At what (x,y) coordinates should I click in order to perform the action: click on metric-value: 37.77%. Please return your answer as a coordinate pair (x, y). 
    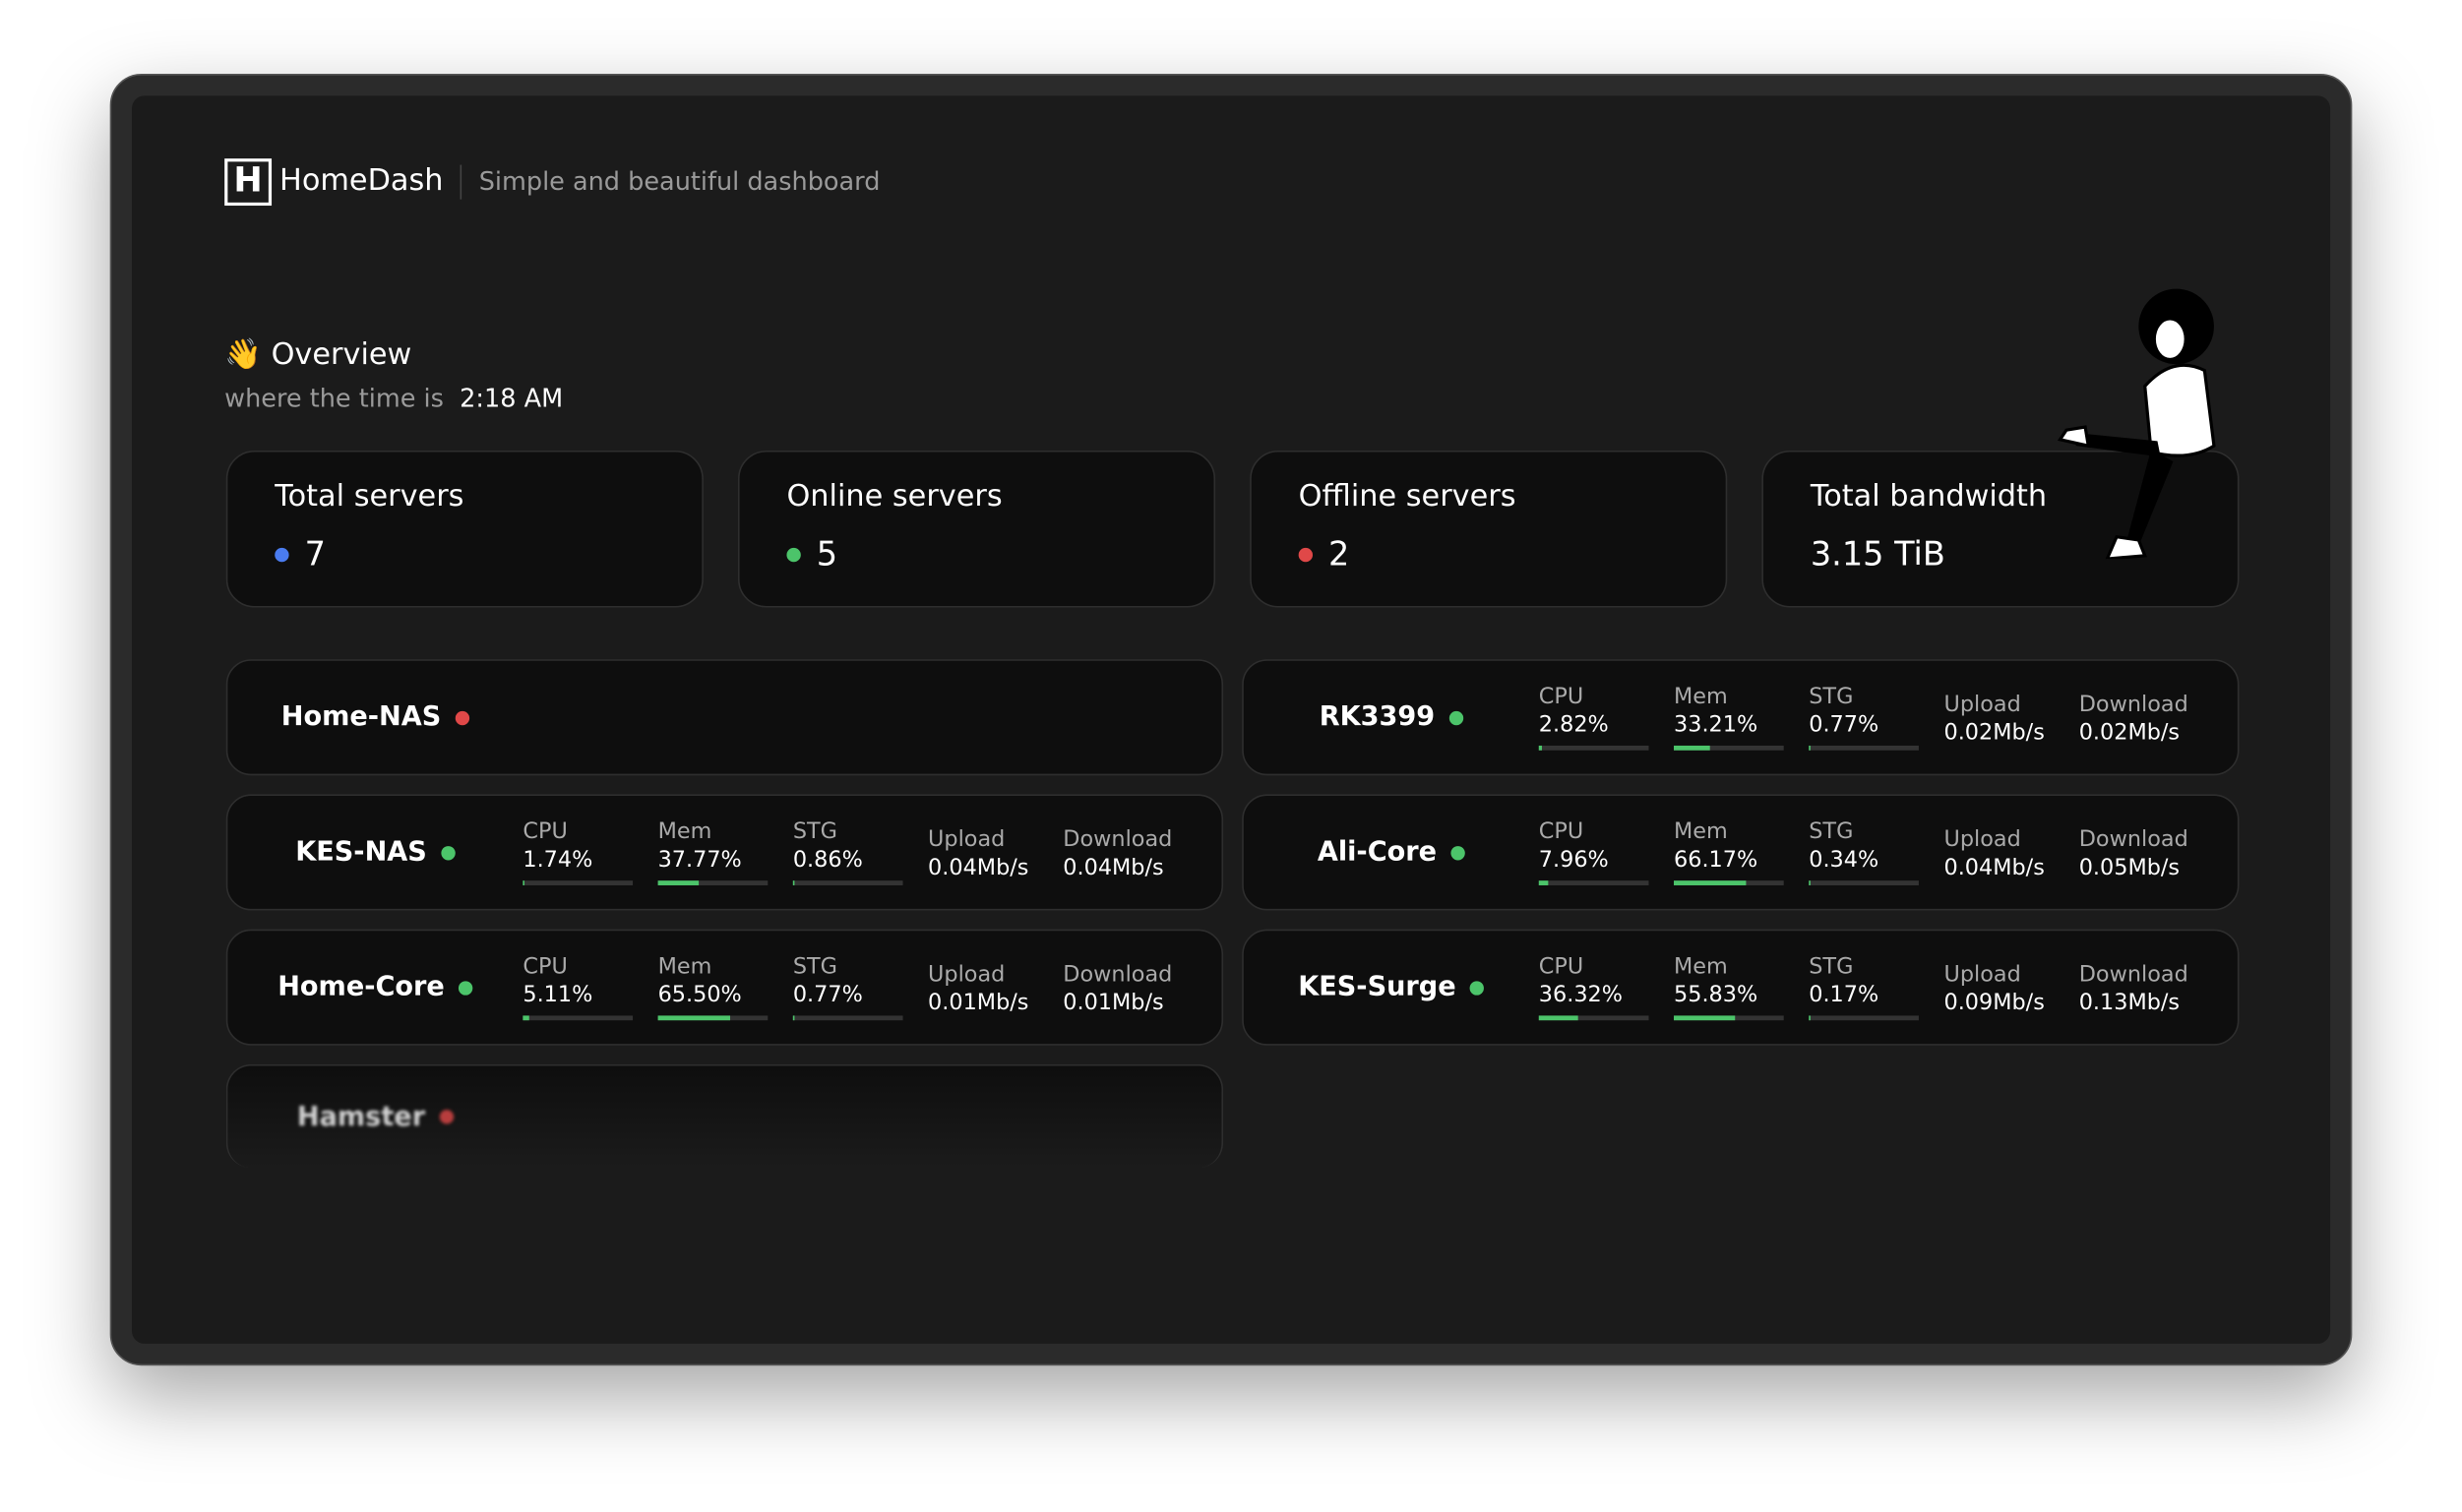
    Looking at the image, I should click on (725, 861).